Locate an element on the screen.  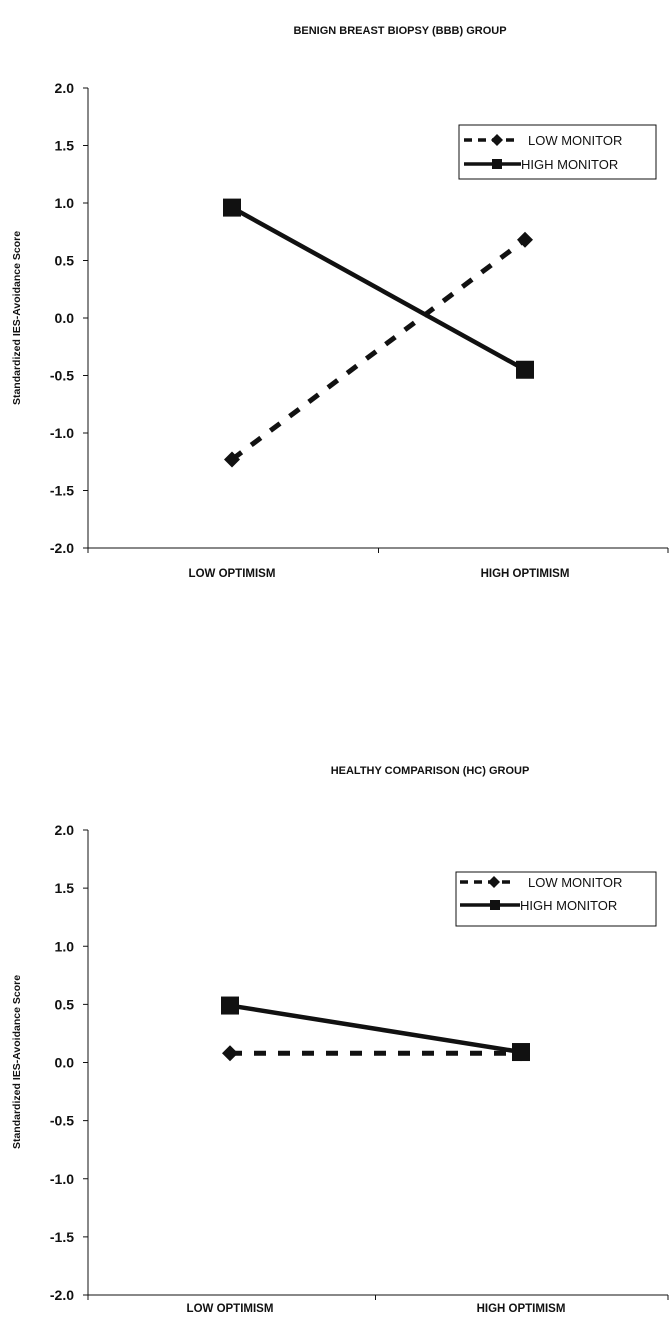
chart-title: HEALTHY COMPARISON (HC) GROUP is located at coordinates (430, 771).